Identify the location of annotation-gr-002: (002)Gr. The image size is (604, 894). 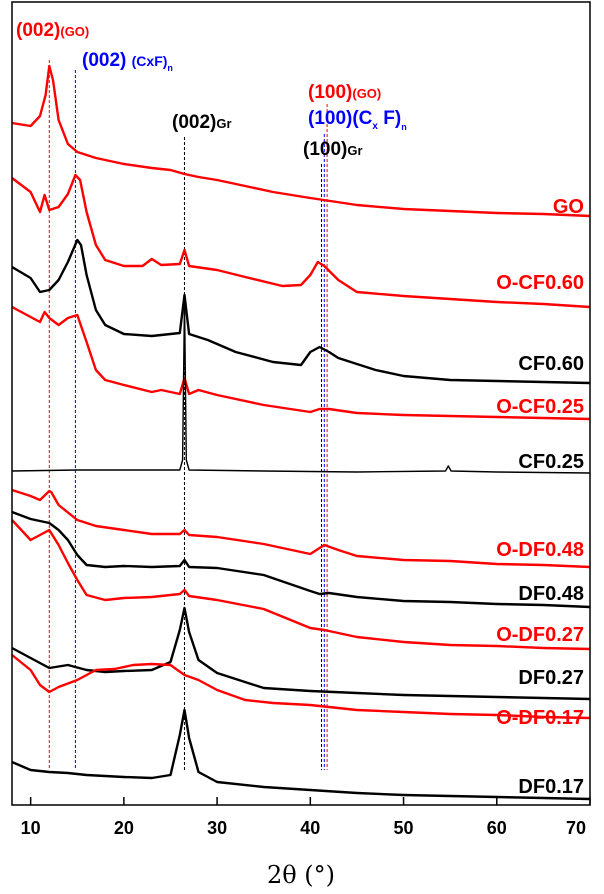
(202, 122).